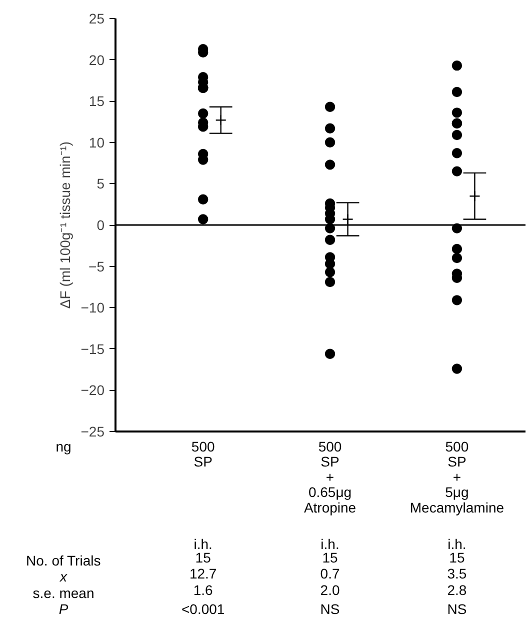 The height and width of the screenshot is (635, 532). What do you see at coordinates (100, 225) in the screenshot?
I see `y-tick-label: 0` at bounding box center [100, 225].